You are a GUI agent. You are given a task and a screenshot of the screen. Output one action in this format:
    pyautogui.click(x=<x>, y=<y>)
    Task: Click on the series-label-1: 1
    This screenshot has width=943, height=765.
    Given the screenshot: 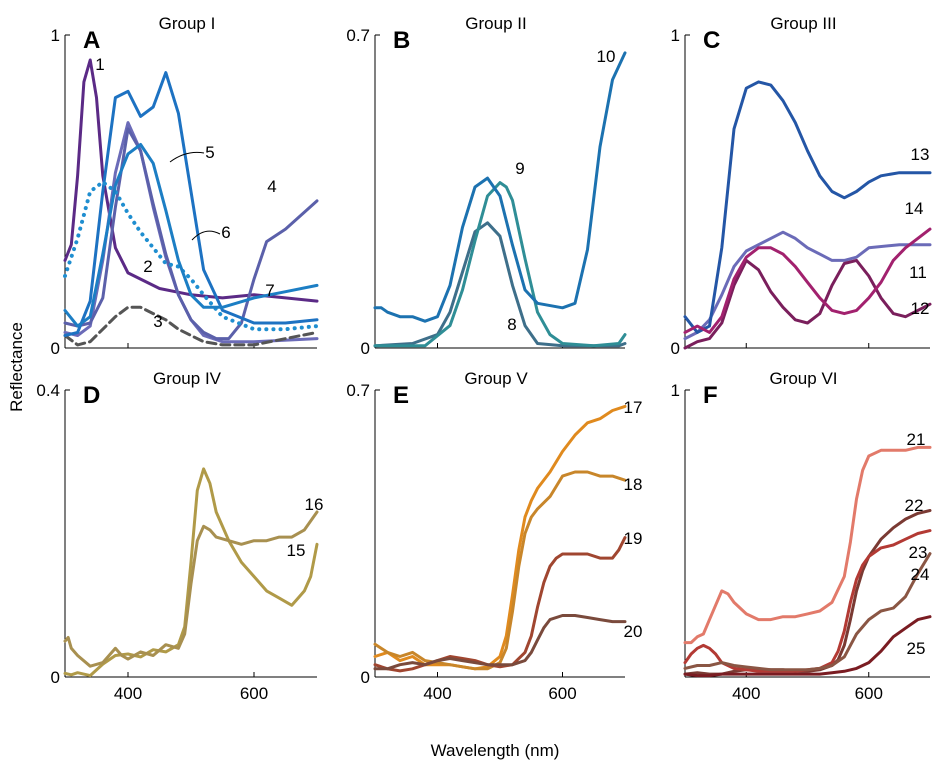 What is the action you would take?
    pyautogui.click(x=99, y=64)
    